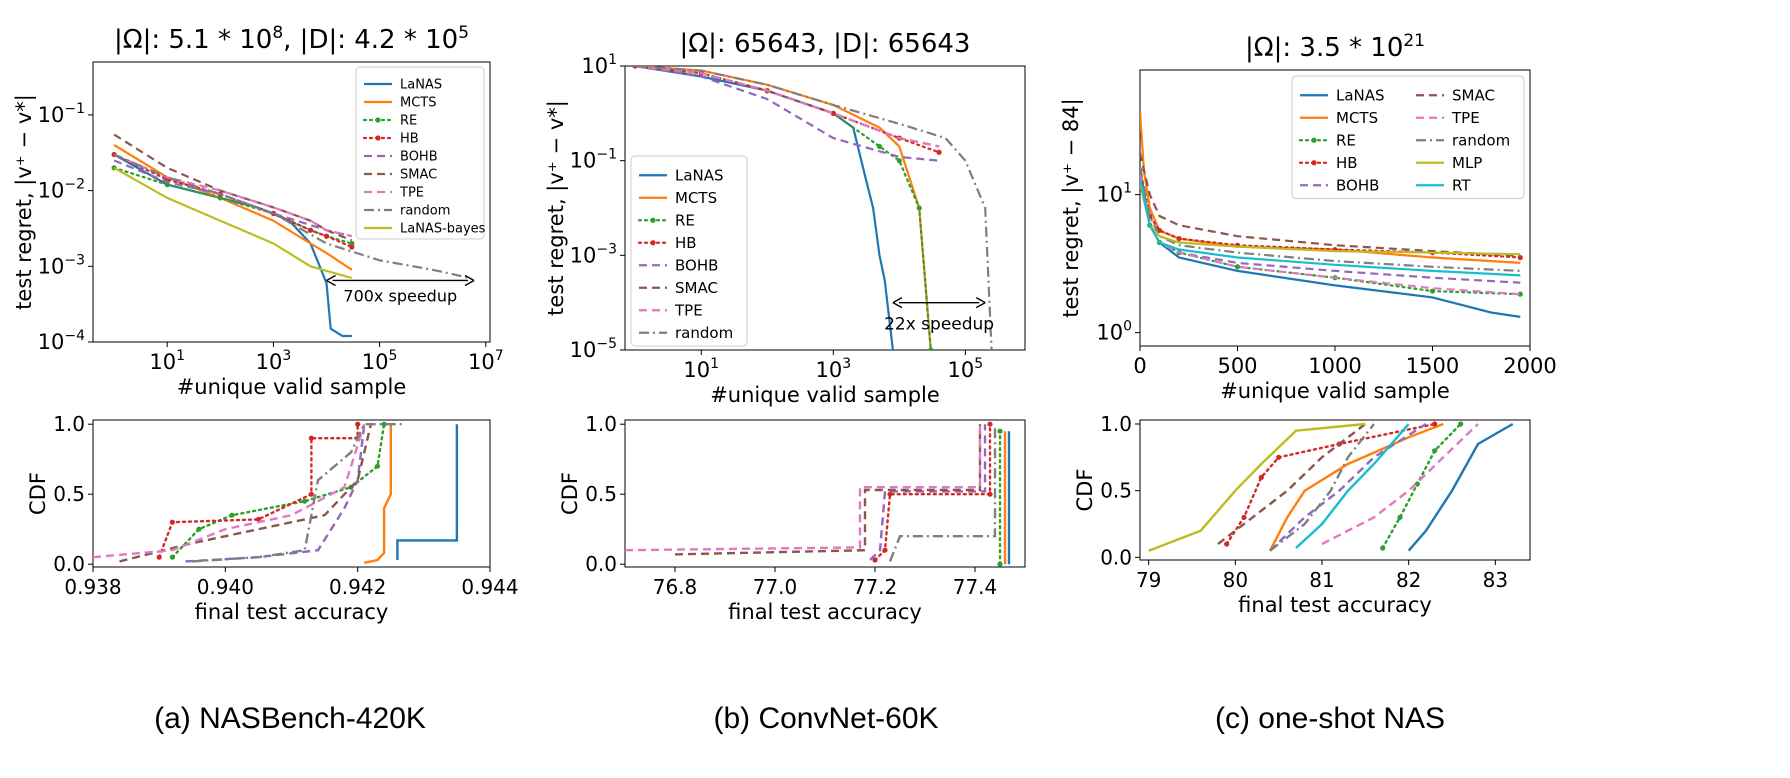 Image resolution: width=1790 pixels, height=778 pixels. I want to click on legend-label-lanas-bayes: LaNAS-bayes, so click(443, 229).